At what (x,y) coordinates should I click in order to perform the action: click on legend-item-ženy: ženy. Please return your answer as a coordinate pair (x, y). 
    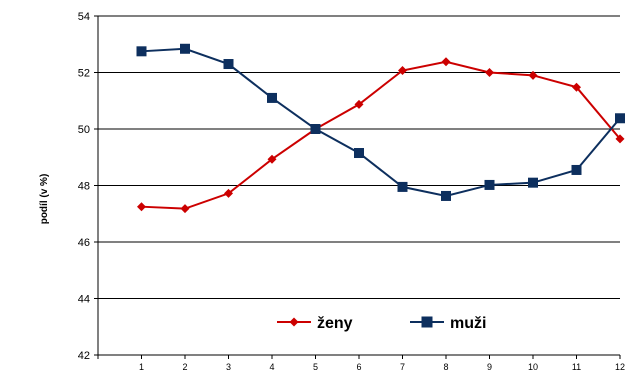
    Looking at the image, I should click on (315, 323).